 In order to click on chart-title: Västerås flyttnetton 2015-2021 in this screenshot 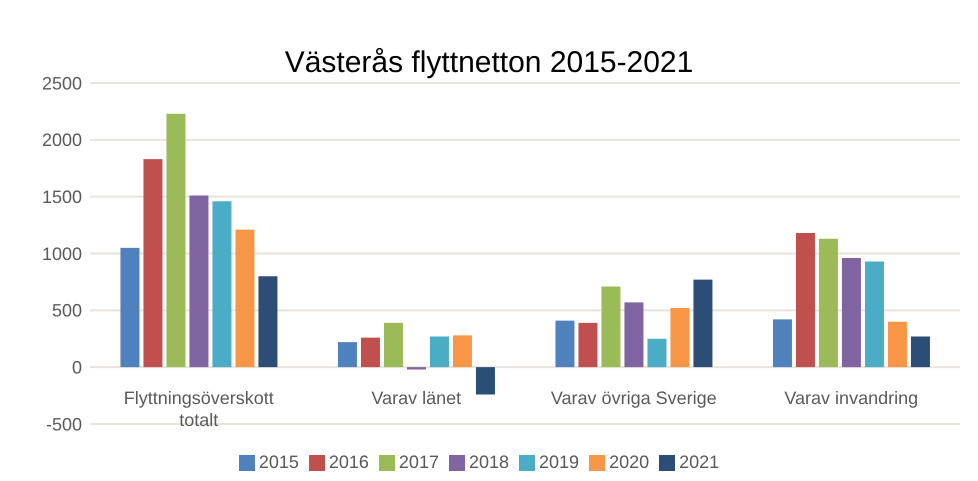, I will do `click(489, 62)`.